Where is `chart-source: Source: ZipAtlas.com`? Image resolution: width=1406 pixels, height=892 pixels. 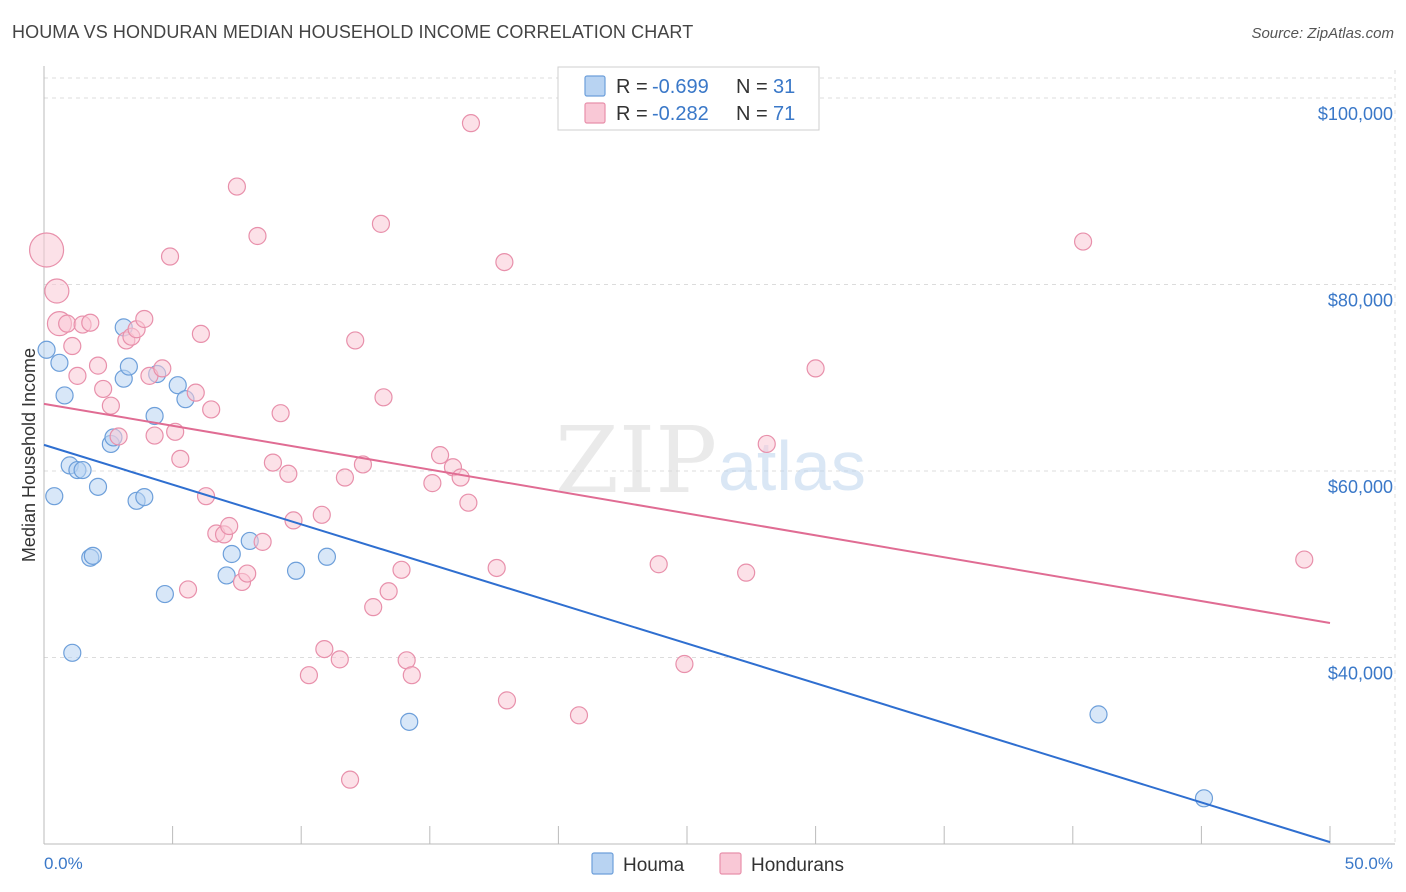
chart-source: Source: ZipAtlas.com is located at coordinates (1322, 33).